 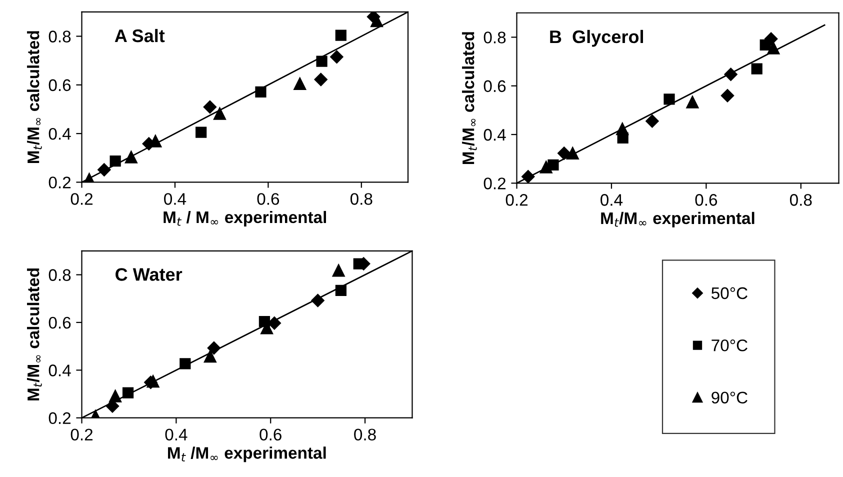 I want to click on legend-label: 90°C, so click(x=730, y=398).